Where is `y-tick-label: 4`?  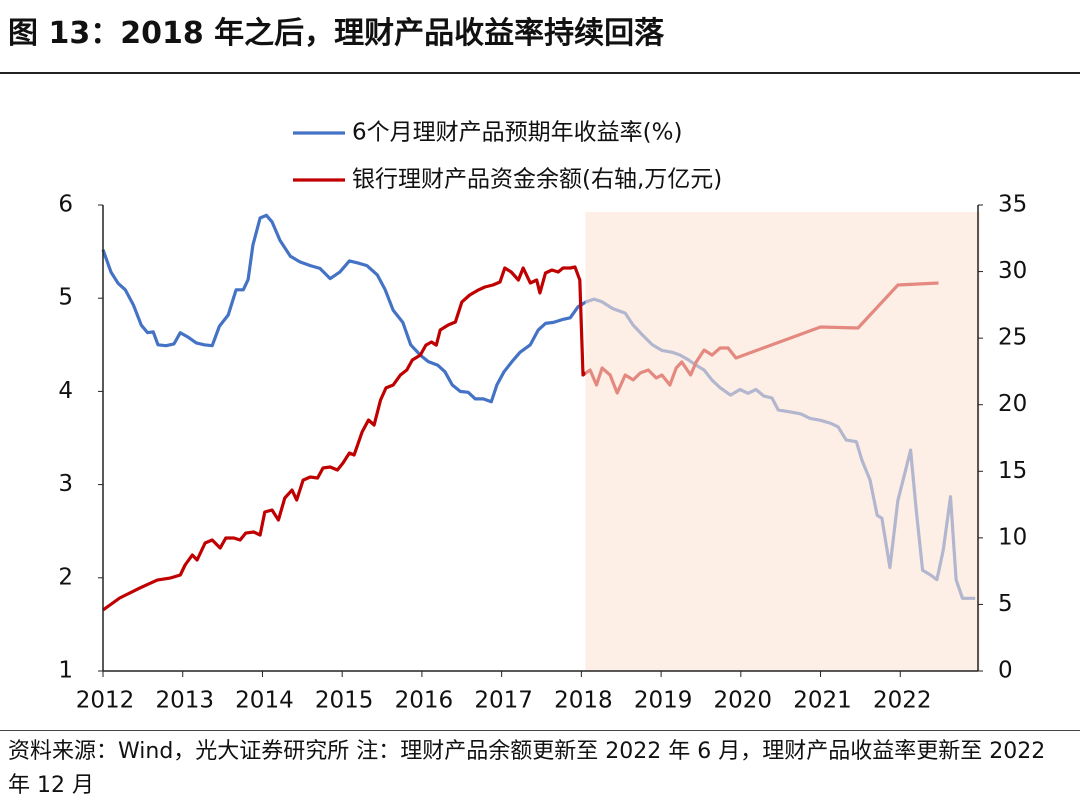
y-tick-label: 4 is located at coordinates (65, 391).